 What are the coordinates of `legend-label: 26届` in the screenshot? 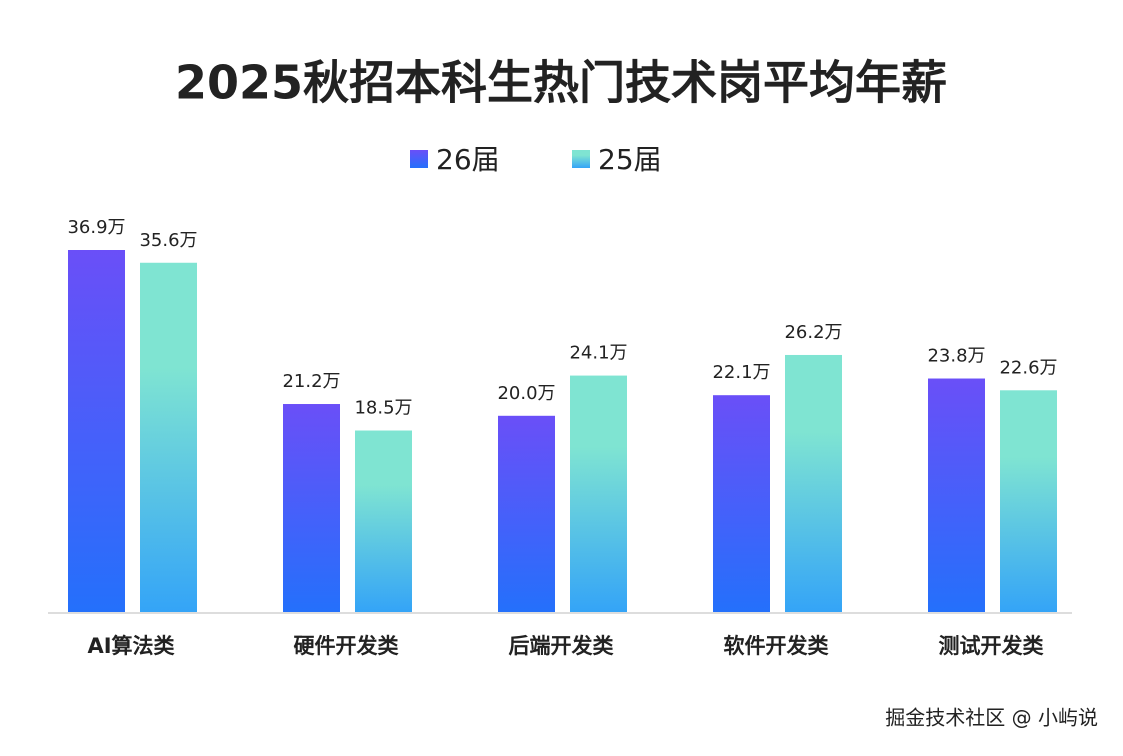 It's located at (468, 159).